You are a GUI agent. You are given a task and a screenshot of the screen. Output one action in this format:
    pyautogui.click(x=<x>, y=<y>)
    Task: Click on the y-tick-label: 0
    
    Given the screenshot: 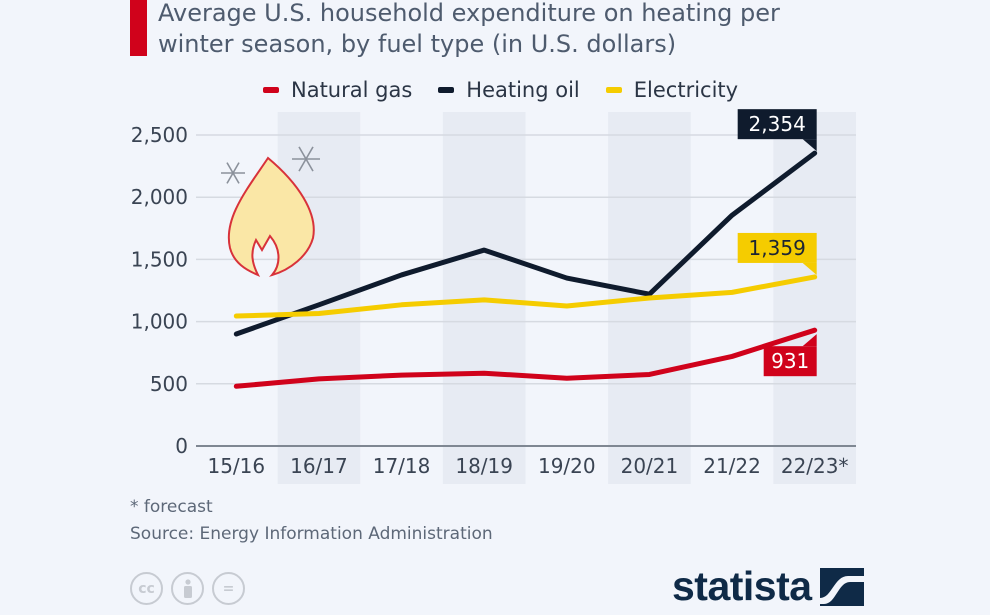 What is the action you would take?
    pyautogui.click(x=181, y=446)
    